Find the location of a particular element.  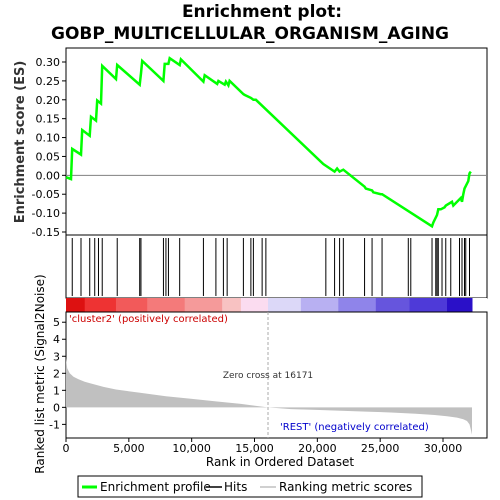

es-y-tick-label: 0.25 is located at coordinates (48, 81).